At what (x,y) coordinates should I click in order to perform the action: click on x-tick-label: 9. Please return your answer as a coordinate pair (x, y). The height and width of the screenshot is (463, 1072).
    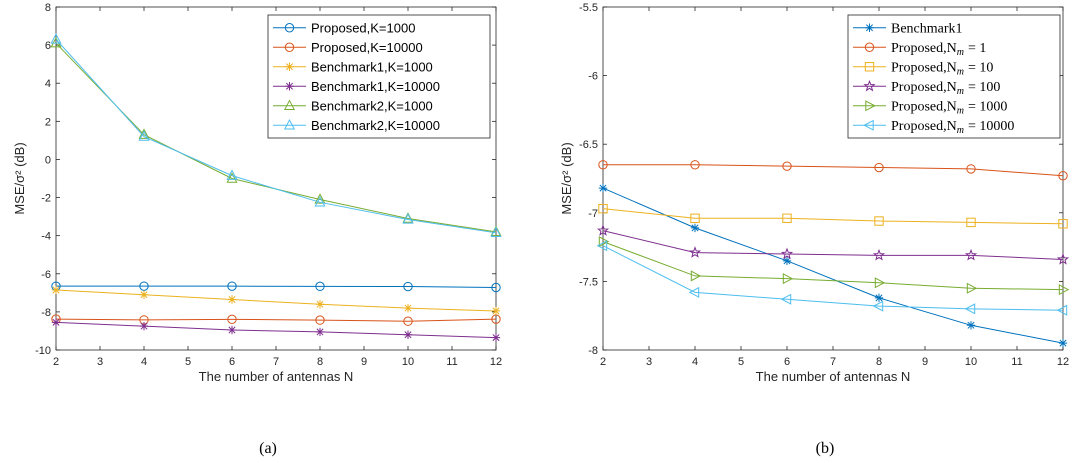
    Looking at the image, I should click on (364, 362).